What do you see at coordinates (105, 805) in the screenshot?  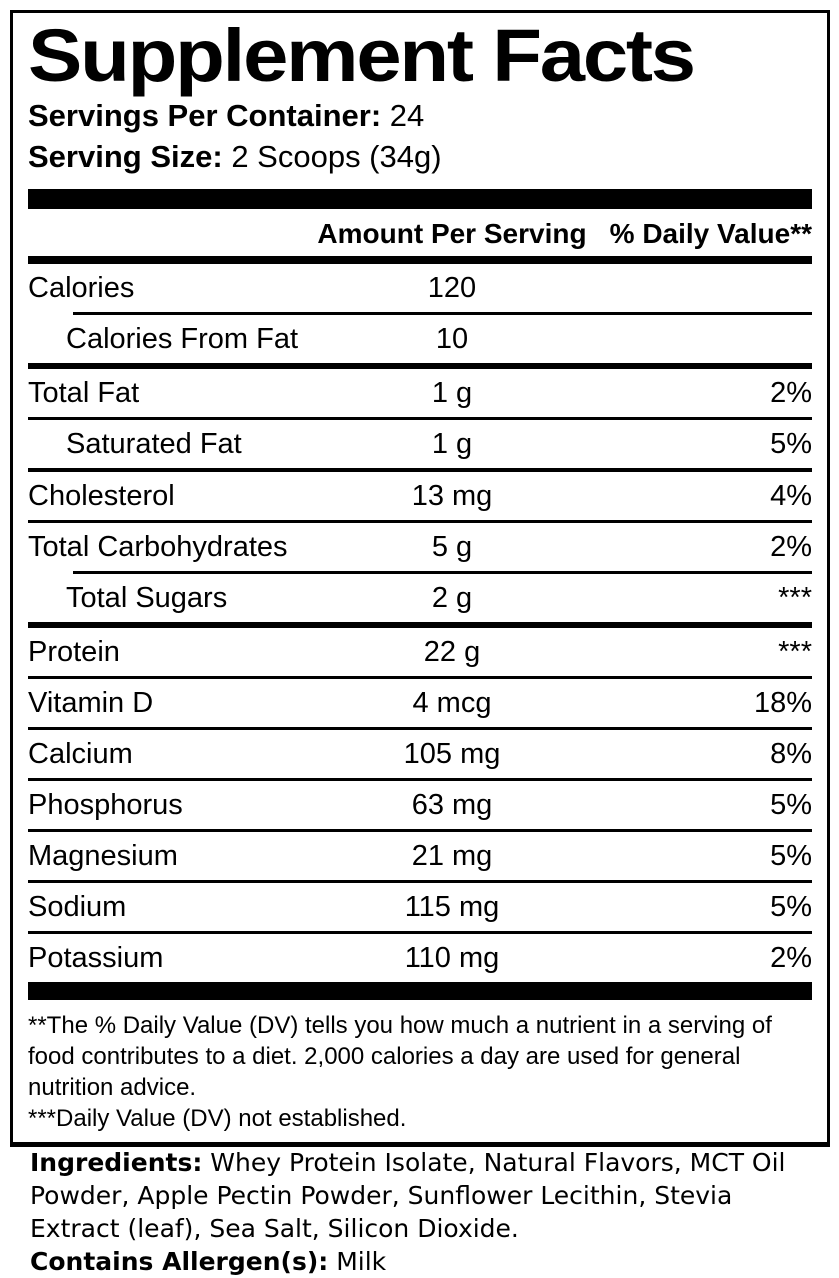 I see `nutrient-name: Phosphorus` at bounding box center [105, 805].